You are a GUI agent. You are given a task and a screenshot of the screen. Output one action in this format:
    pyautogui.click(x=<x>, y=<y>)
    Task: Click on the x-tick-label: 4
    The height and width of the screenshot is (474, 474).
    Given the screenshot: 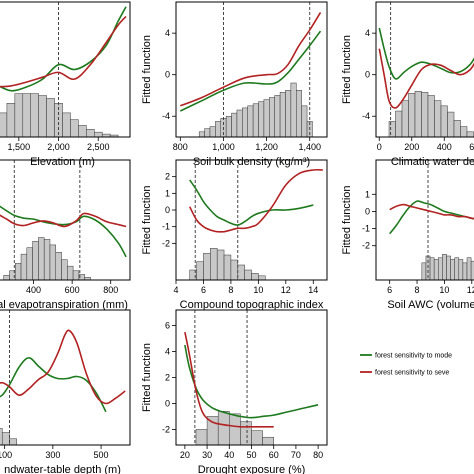 What is the action you would take?
    pyautogui.click(x=175, y=290)
    